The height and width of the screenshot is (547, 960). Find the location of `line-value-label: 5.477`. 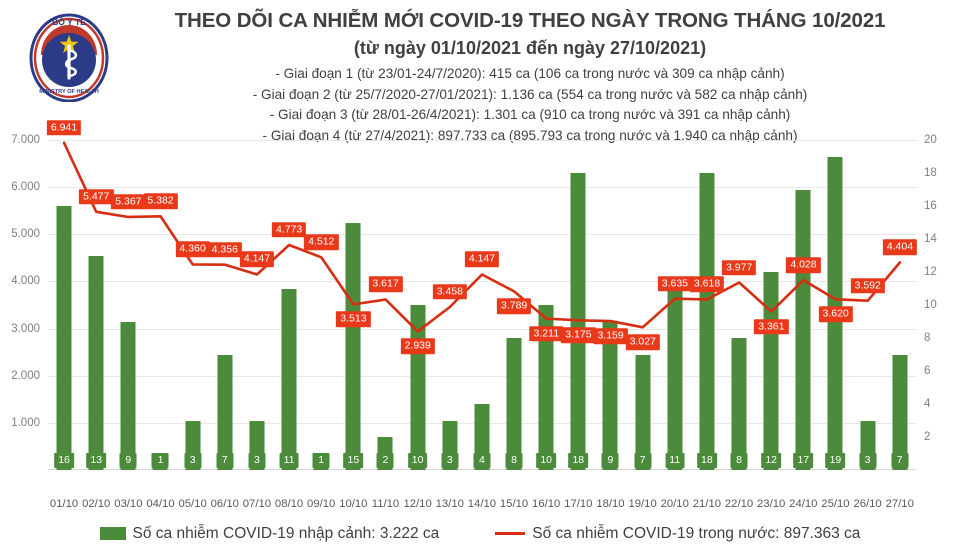

line-value-label: 5.477 is located at coordinates (96, 197).